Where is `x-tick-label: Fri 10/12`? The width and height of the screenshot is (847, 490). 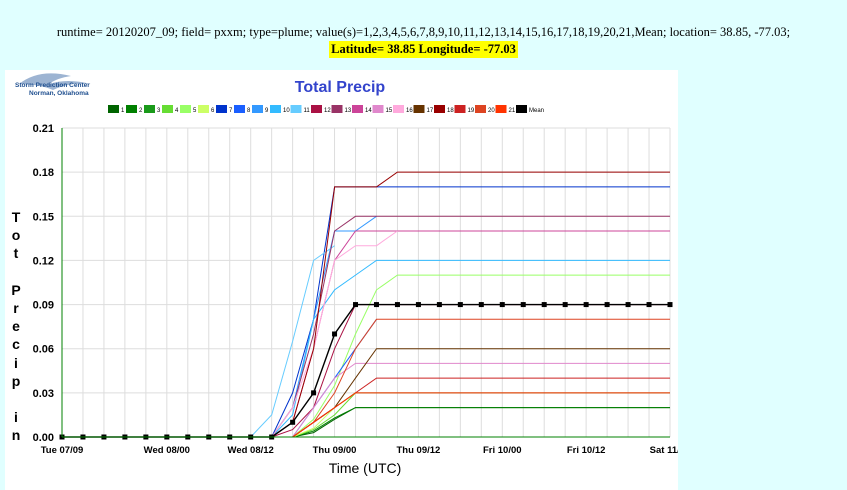
x-tick-label: Fri 10/12 is located at coordinates (586, 450).